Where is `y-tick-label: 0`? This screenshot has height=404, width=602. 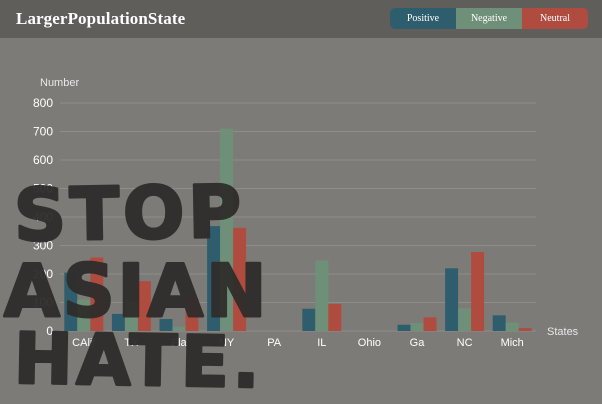
y-tick-label: 0 is located at coordinates (49, 331).